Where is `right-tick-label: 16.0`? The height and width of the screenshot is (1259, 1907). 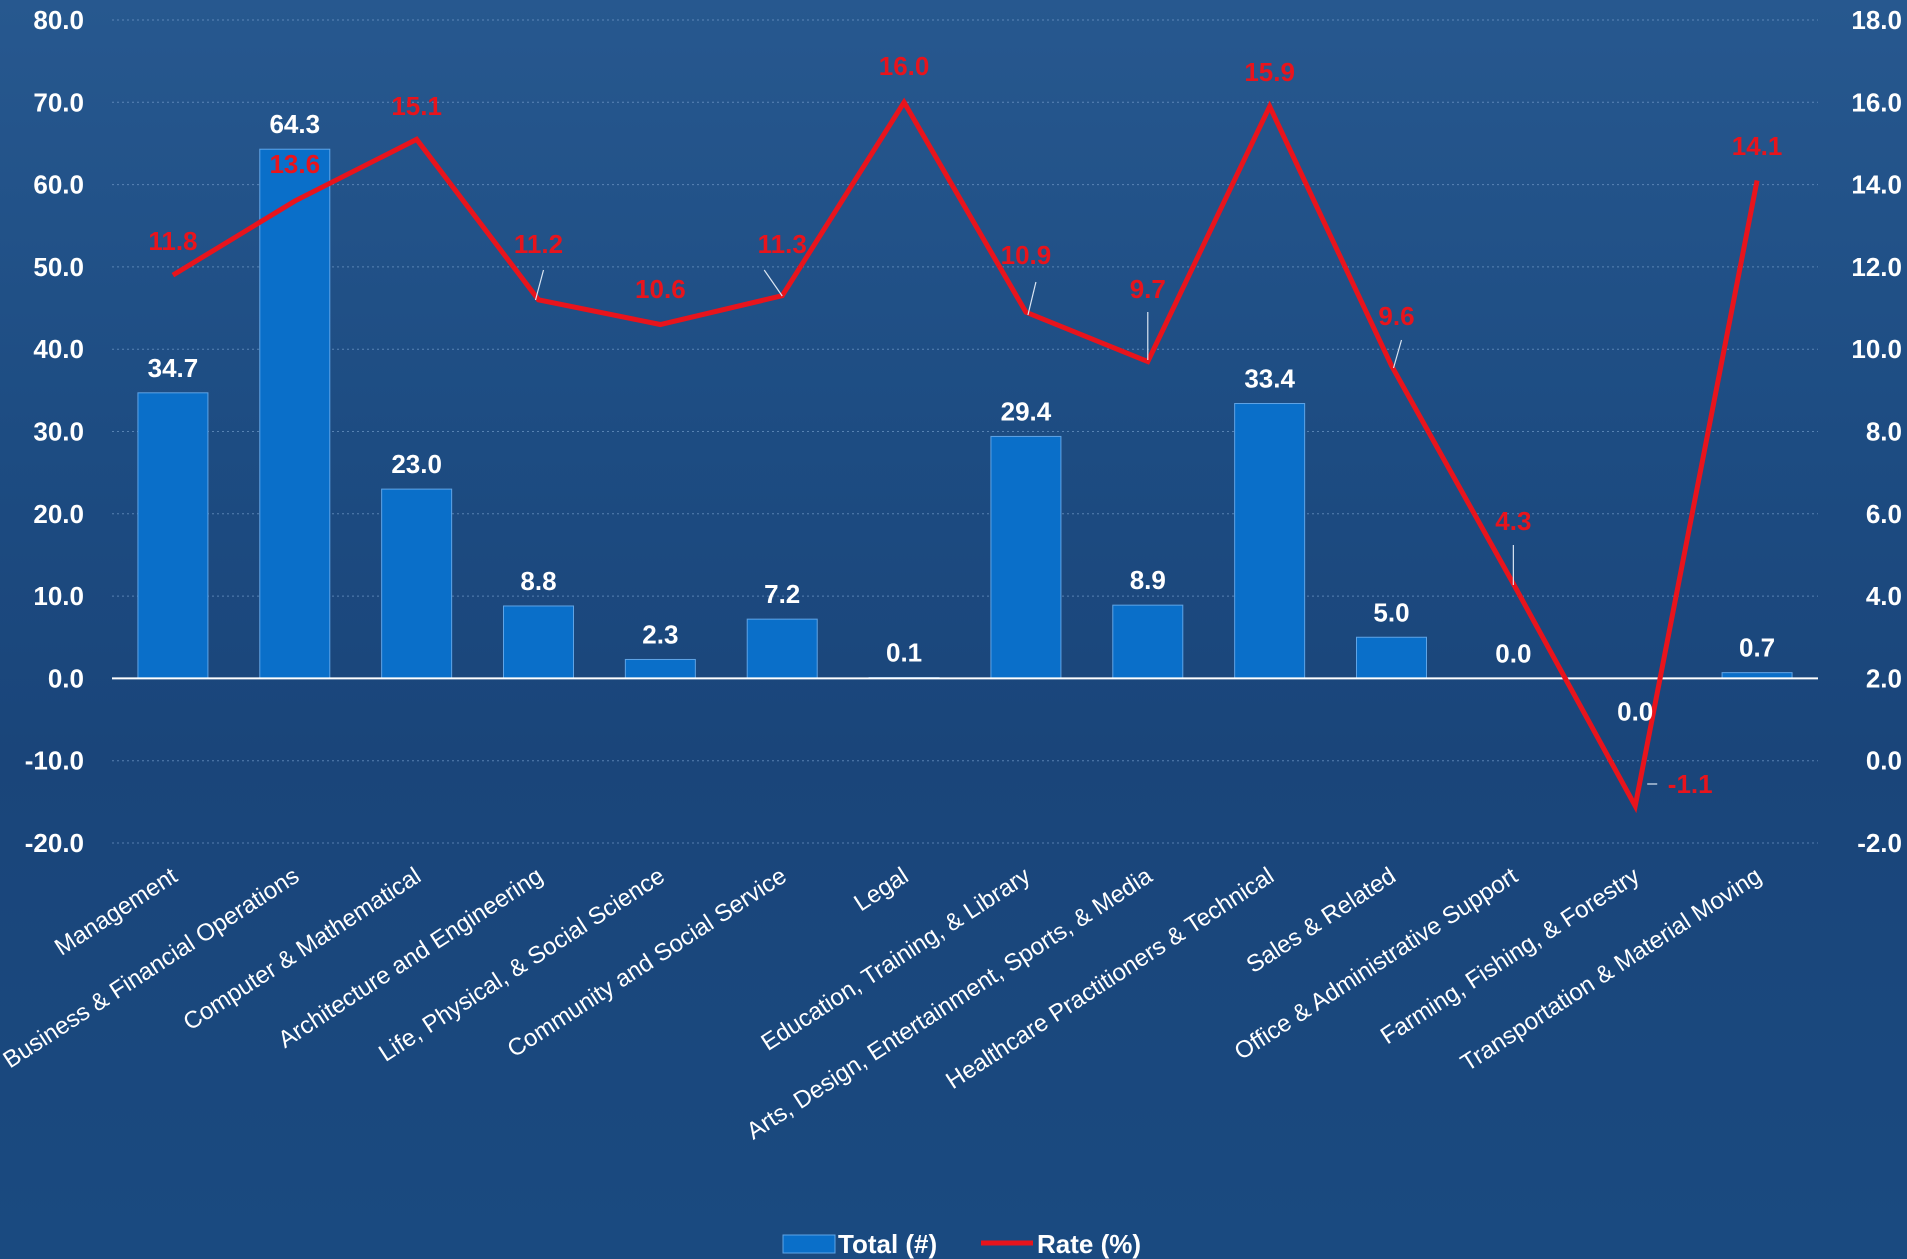 right-tick-label: 16.0 is located at coordinates (1876, 102).